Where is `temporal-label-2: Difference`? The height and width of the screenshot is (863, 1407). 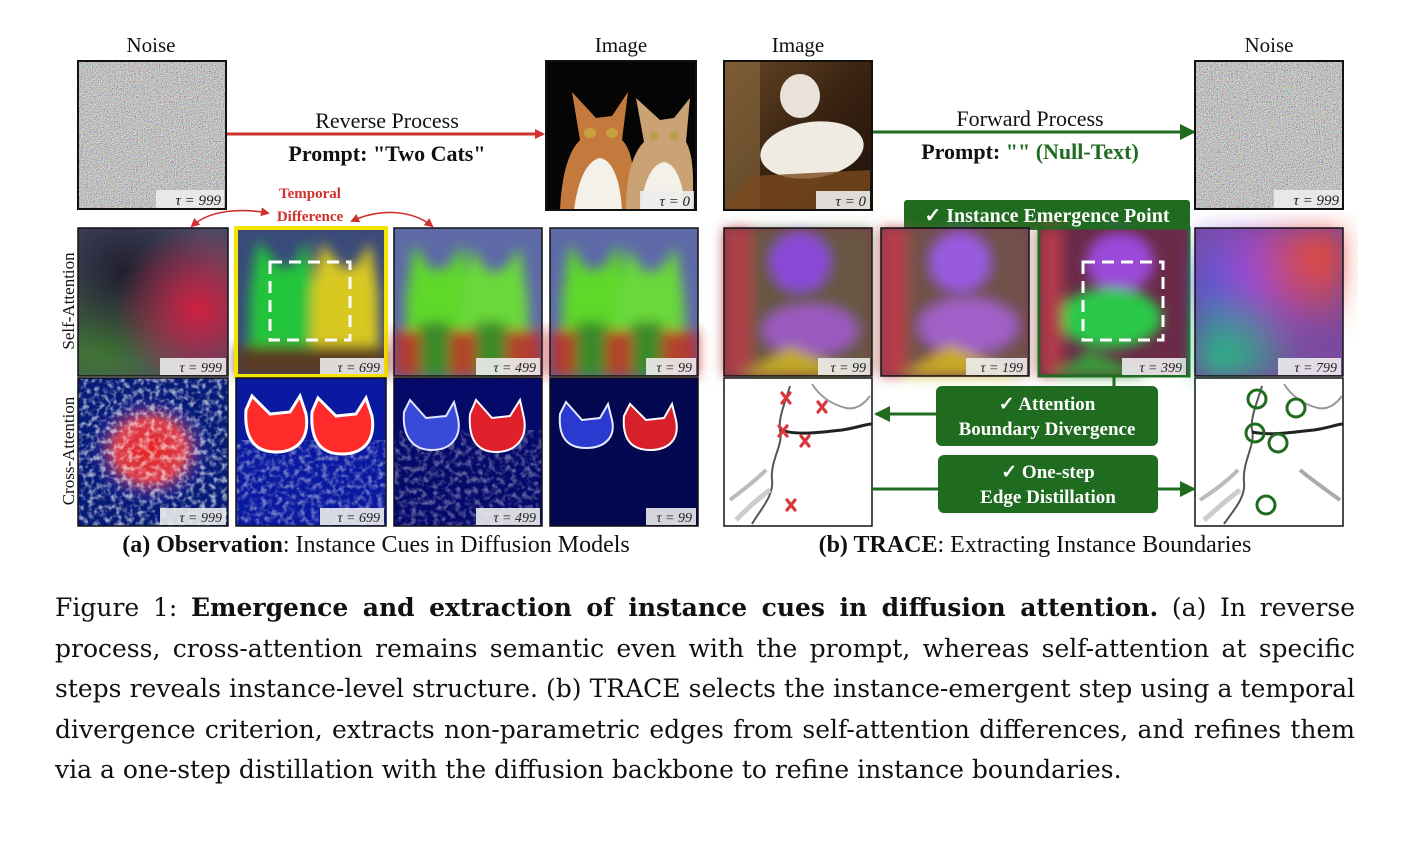
temporal-label-2: Difference is located at coordinates (310, 217).